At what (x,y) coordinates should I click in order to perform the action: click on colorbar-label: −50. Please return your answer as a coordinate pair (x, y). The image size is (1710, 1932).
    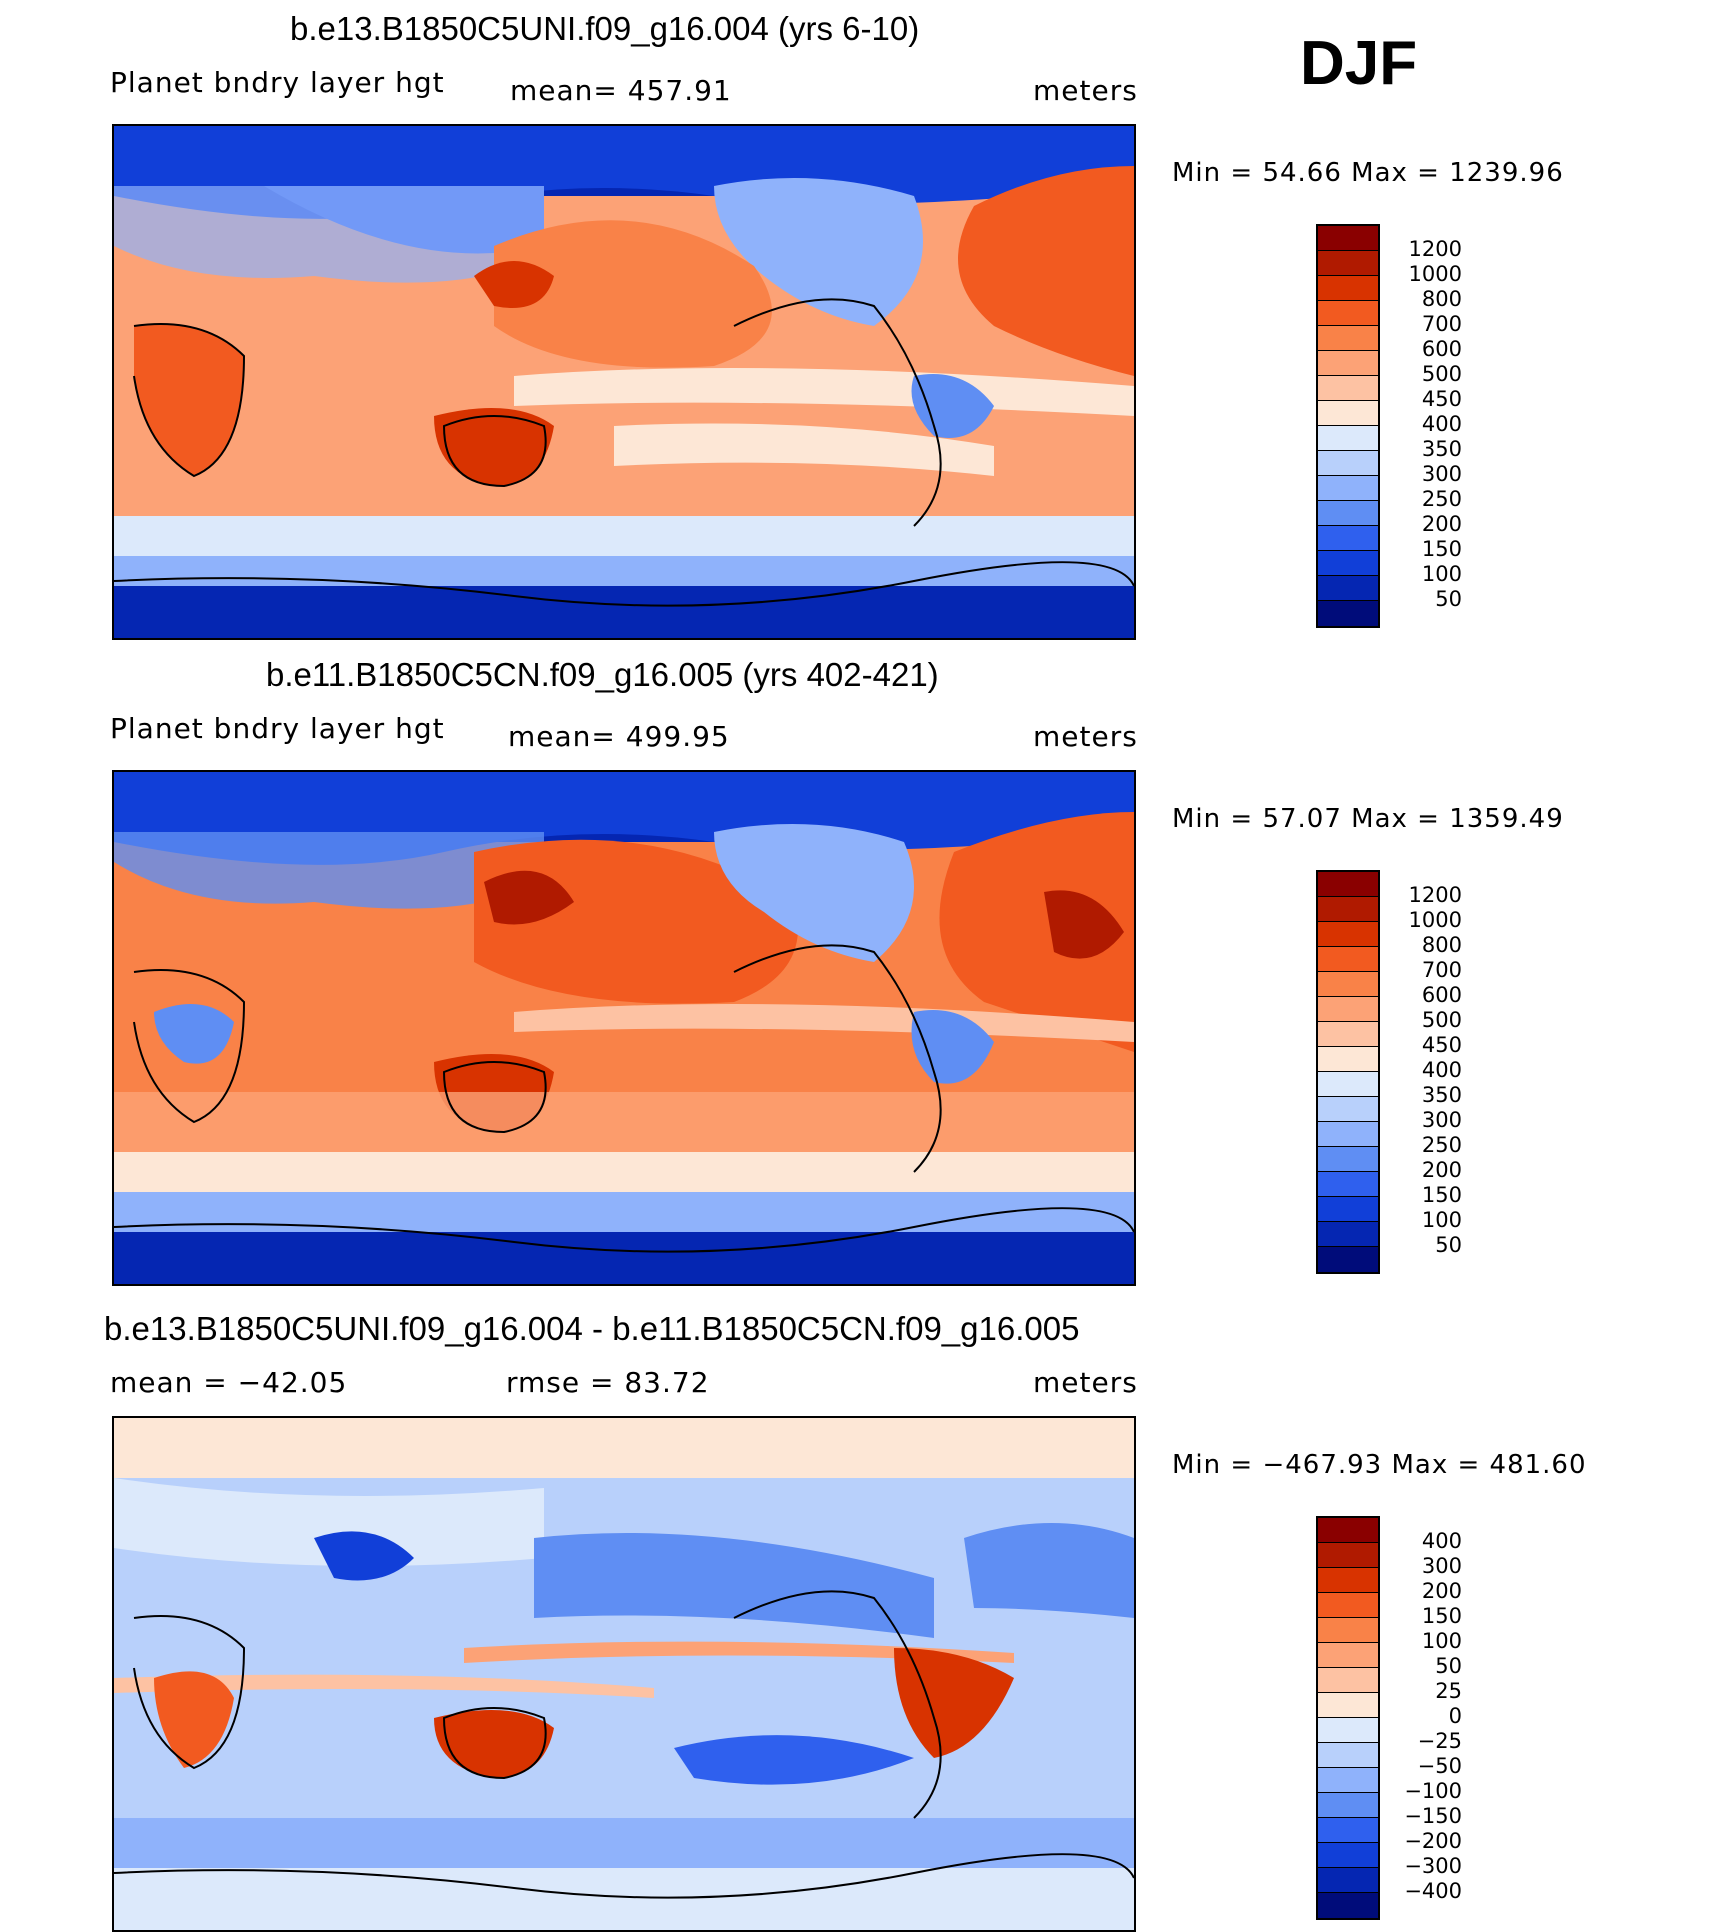
    Looking at the image, I should click on (1439, 1766).